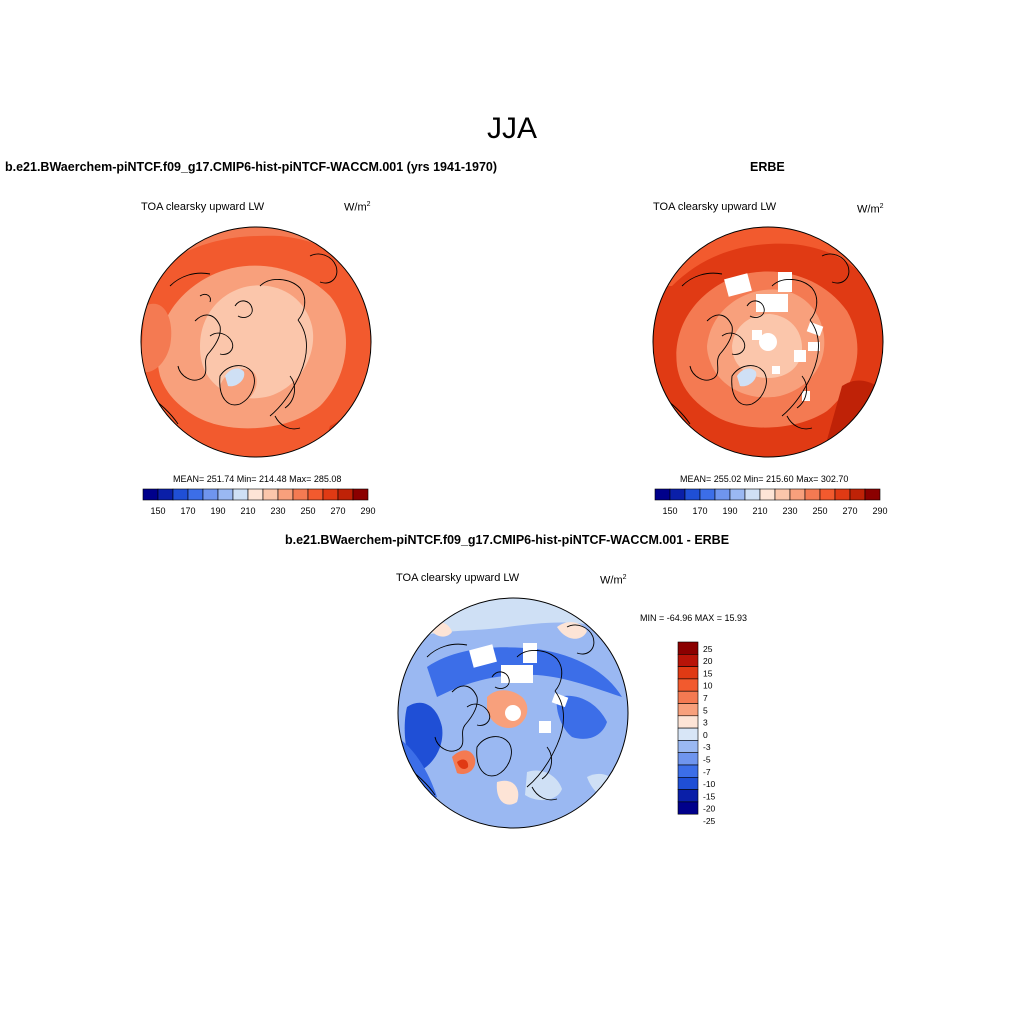 The height and width of the screenshot is (1024, 1024). What do you see at coordinates (879, 511) in the screenshot?
I see `obs-colorbar-label: 290` at bounding box center [879, 511].